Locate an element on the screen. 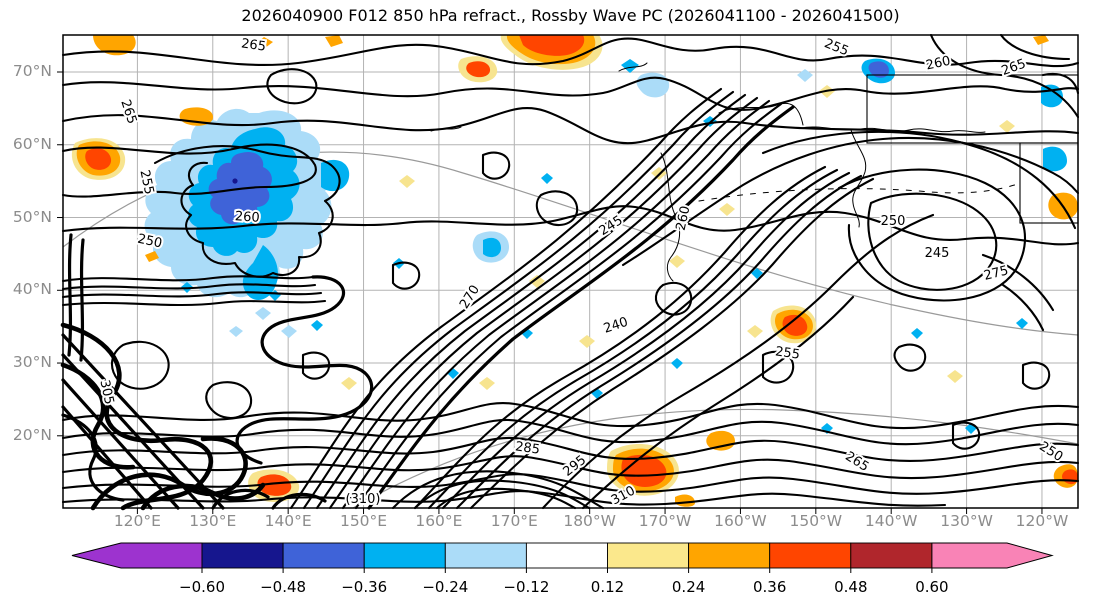 The image size is (1105, 604). contour-label: 285 is located at coordinates (527, 448).